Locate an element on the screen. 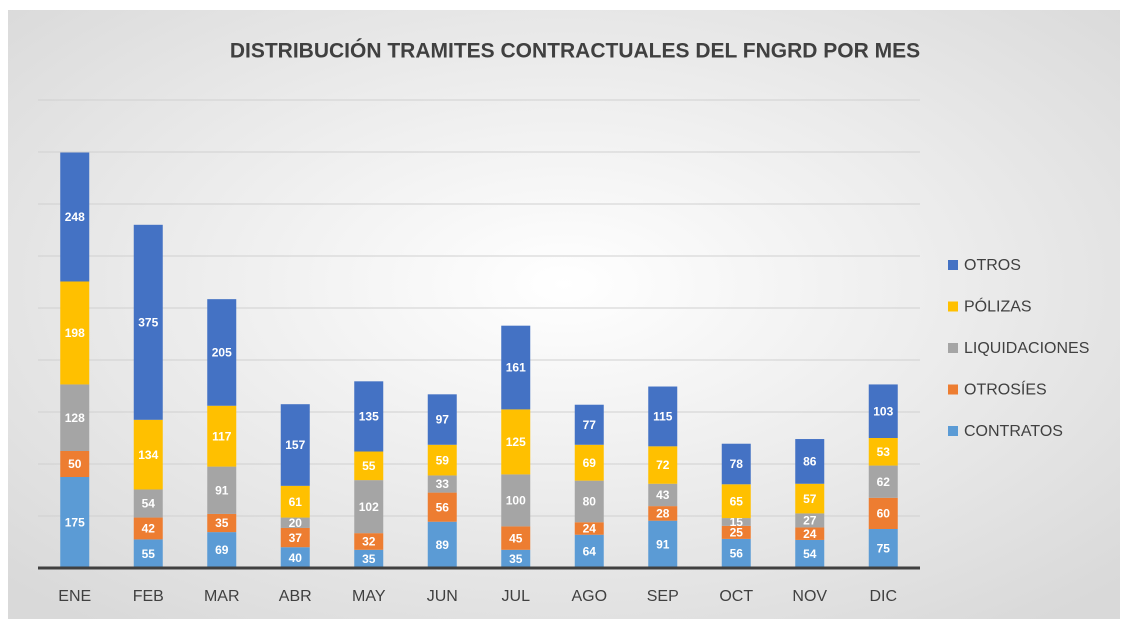 The height and width of the screenshot is (624, 1128). legend-label: OTROS is located at coordinates (992, 265).